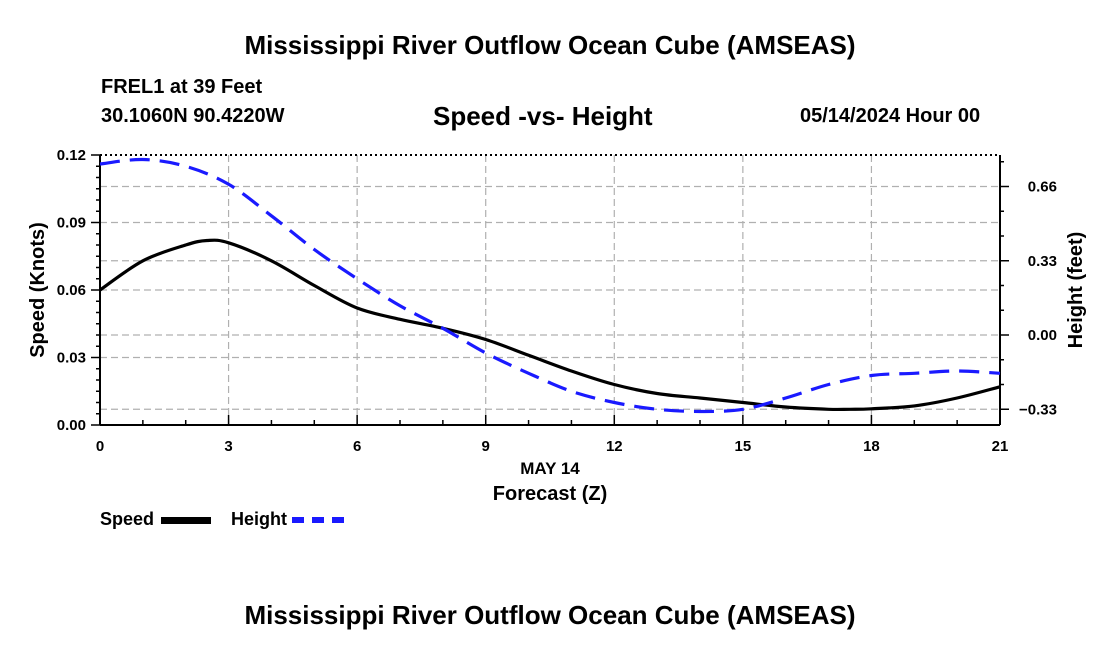 The height and width of the screenshot is (650, 1100). Describe the element at coordinates (1076, 290) in the screenshot. I see `y2-axis-title: Height (feet)` at that location.